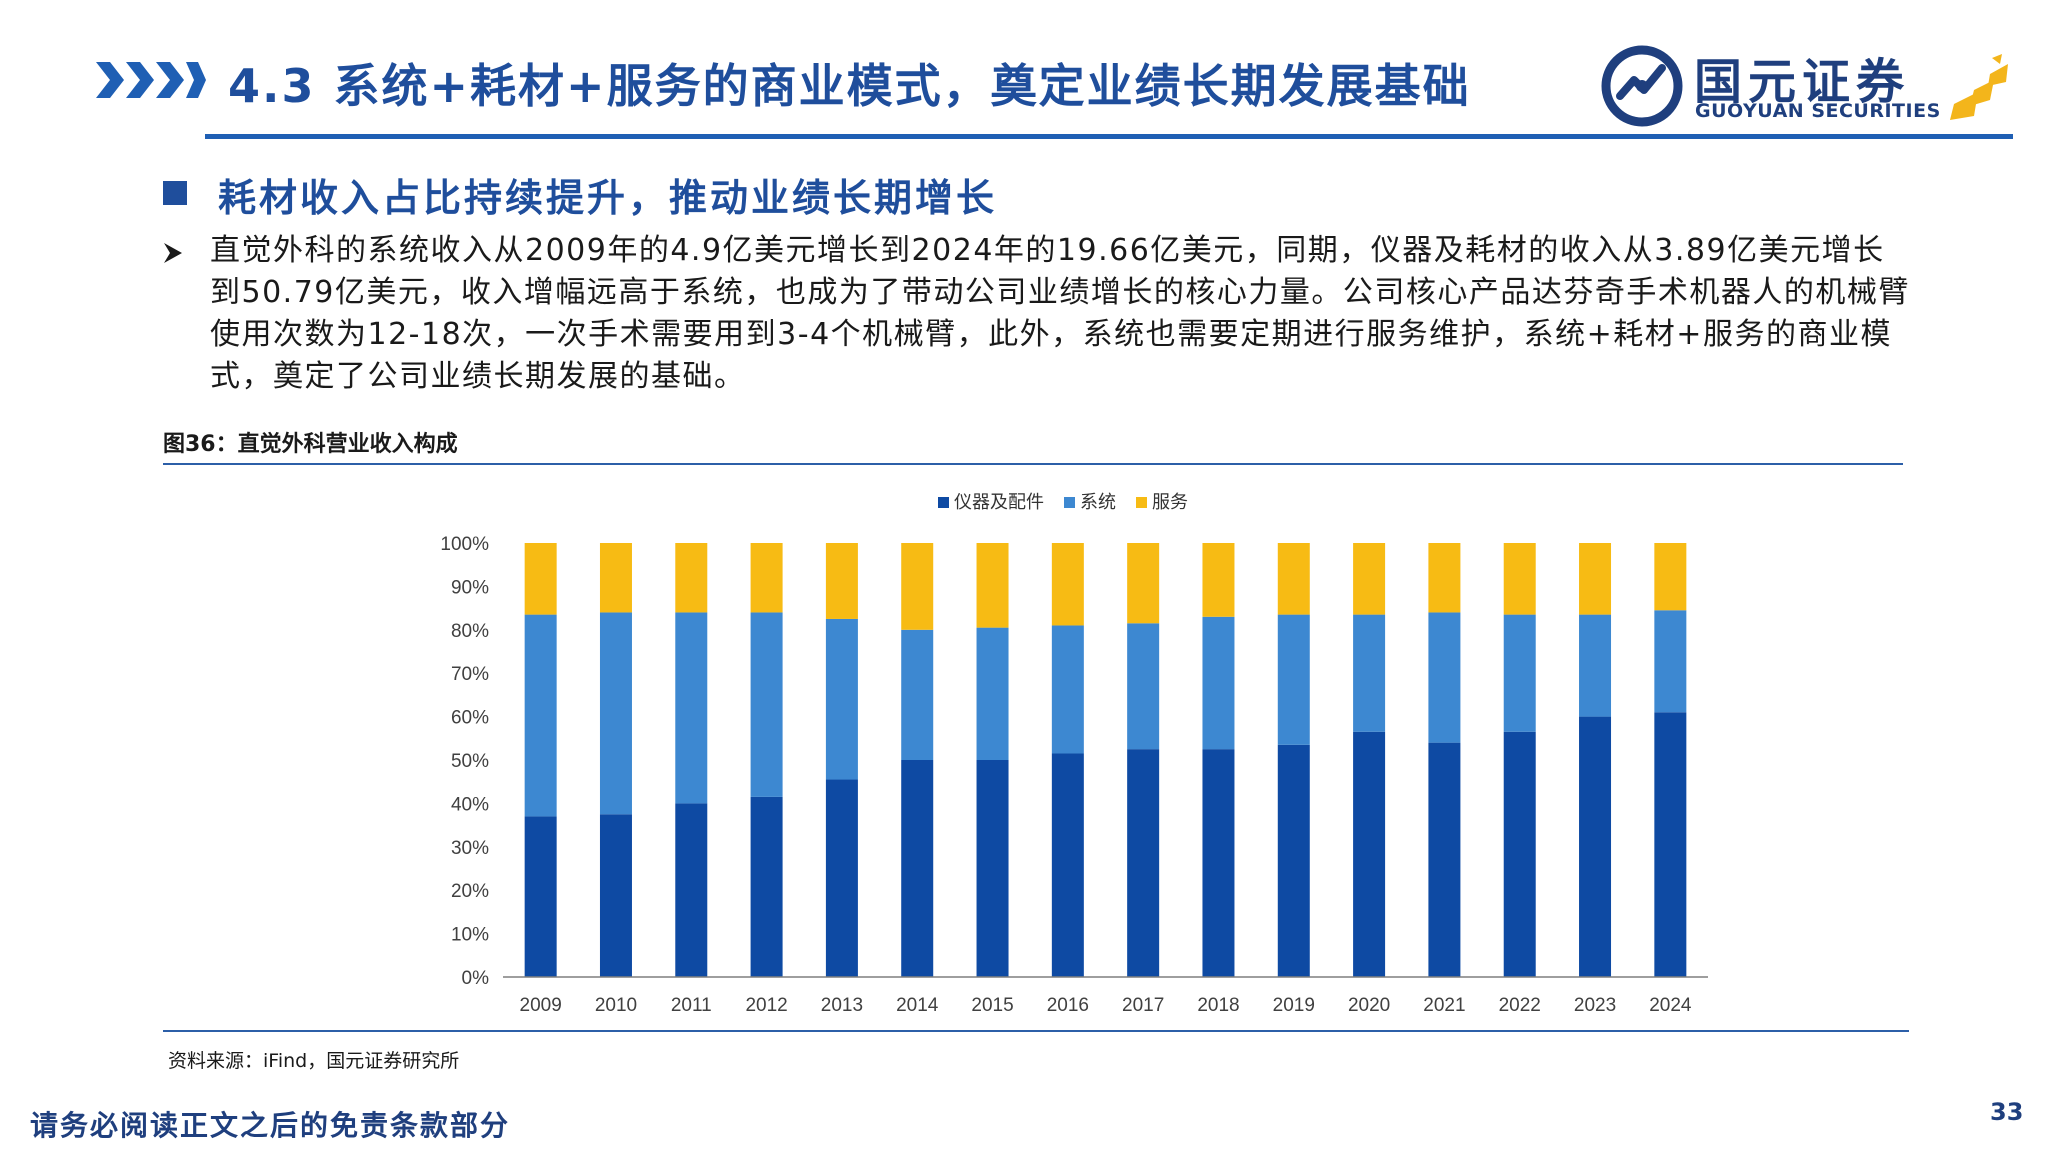 Image resolution: width=2048 pixels, height=1152 pixels. I want to click on x-tick-label: 2020, so click(1369, 1005).